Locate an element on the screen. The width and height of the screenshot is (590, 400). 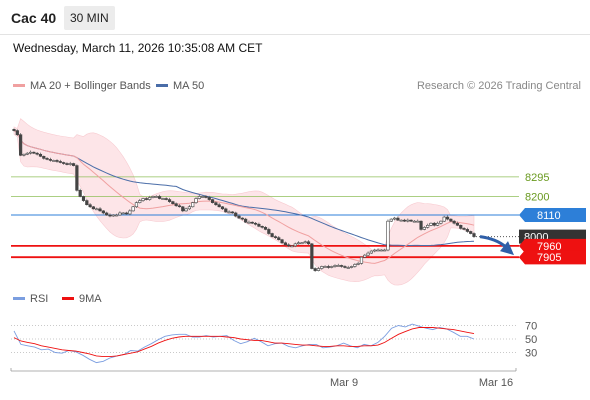
x-tick-label: Mar 9 is located at coordinates (344, 383).